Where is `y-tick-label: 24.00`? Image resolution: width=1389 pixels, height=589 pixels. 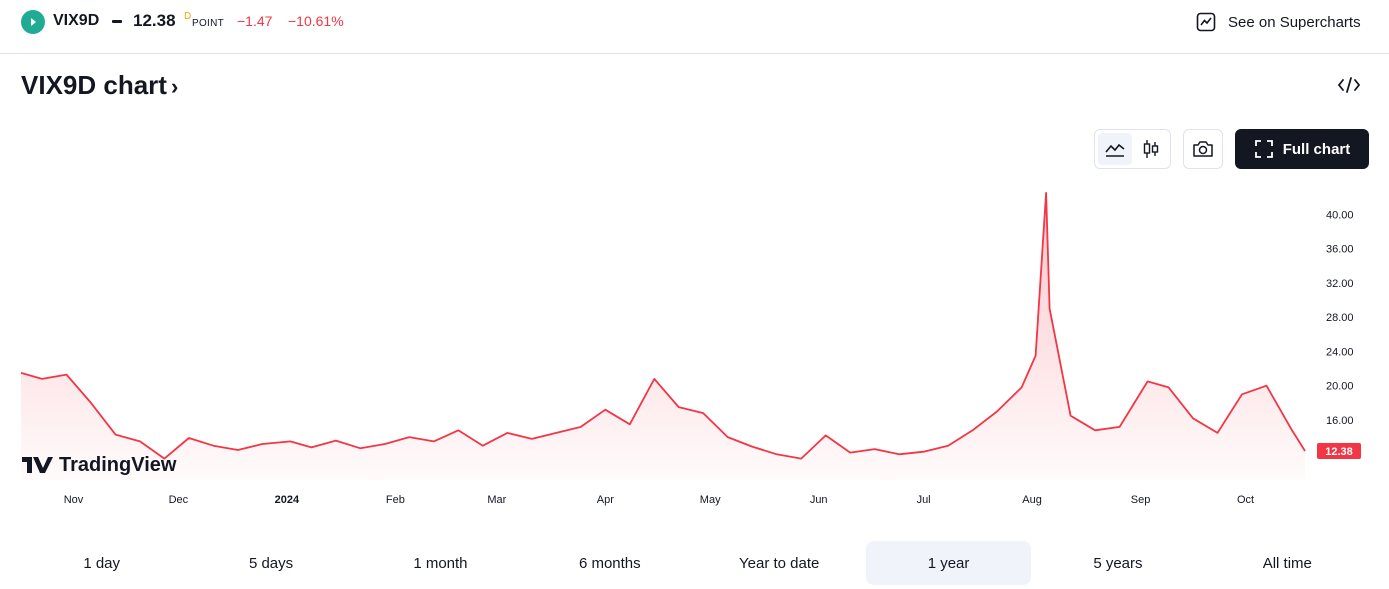 y-tick-label: 24.00 is located at coordinates (1340, 352).